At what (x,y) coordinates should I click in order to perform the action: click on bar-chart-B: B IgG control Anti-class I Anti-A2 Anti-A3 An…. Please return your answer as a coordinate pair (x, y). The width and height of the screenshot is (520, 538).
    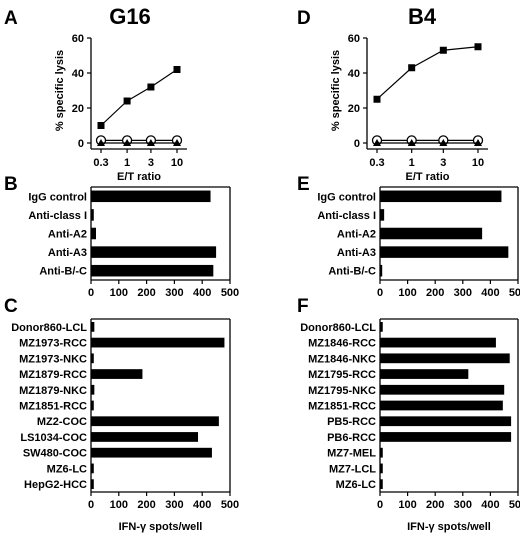
    Looking at the image, I should click on (121, 236).